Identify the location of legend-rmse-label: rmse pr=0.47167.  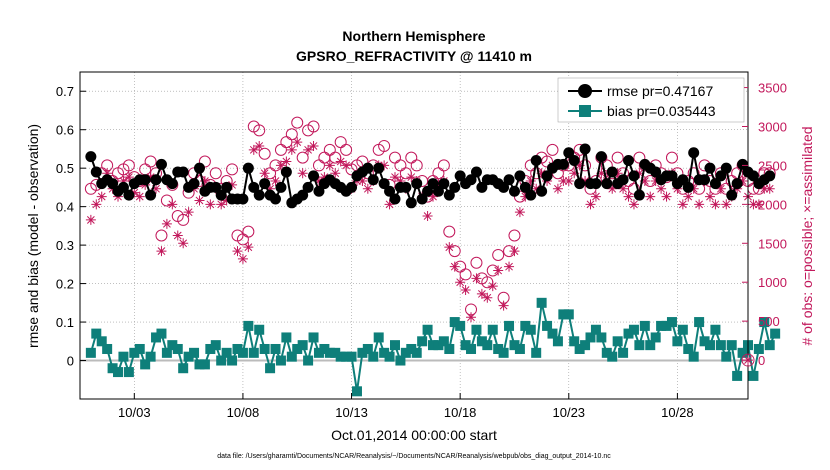
(660, 91).